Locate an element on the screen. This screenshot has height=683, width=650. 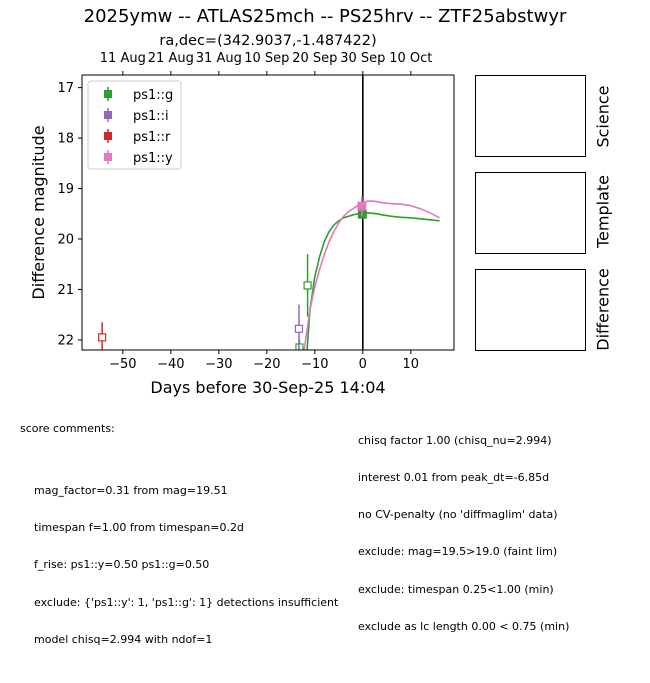
difference-panel is located at coordinates (530, 310).